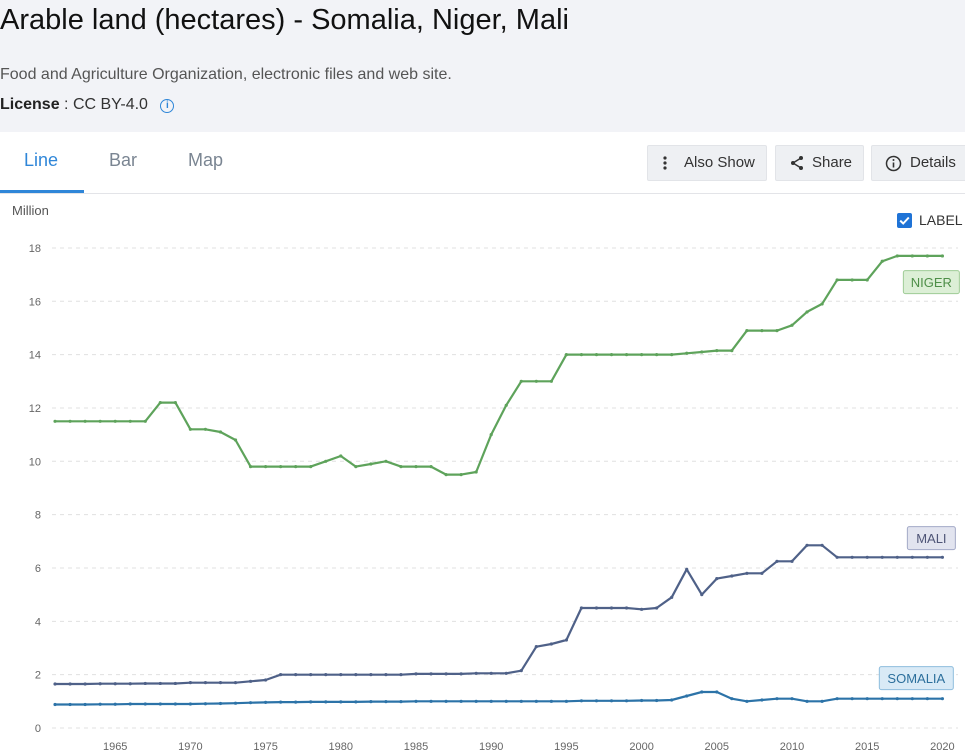 The width and height of the screenshot is (965, 753). What do you see at coordinates (665, 165) in the screenshot?
I see `more-vertical-icon` at bounding box center [665, 165].